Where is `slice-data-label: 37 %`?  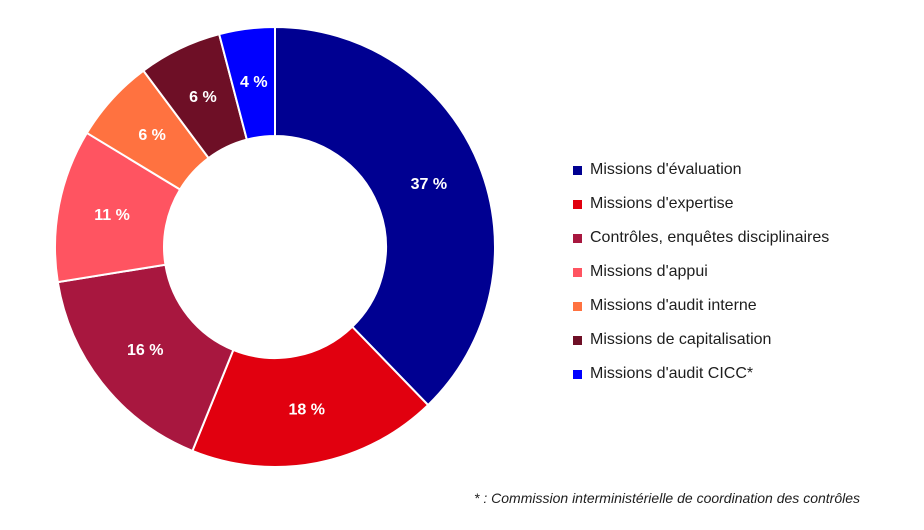
slice-data-label: 37 % is located at coordinates (429, 184).